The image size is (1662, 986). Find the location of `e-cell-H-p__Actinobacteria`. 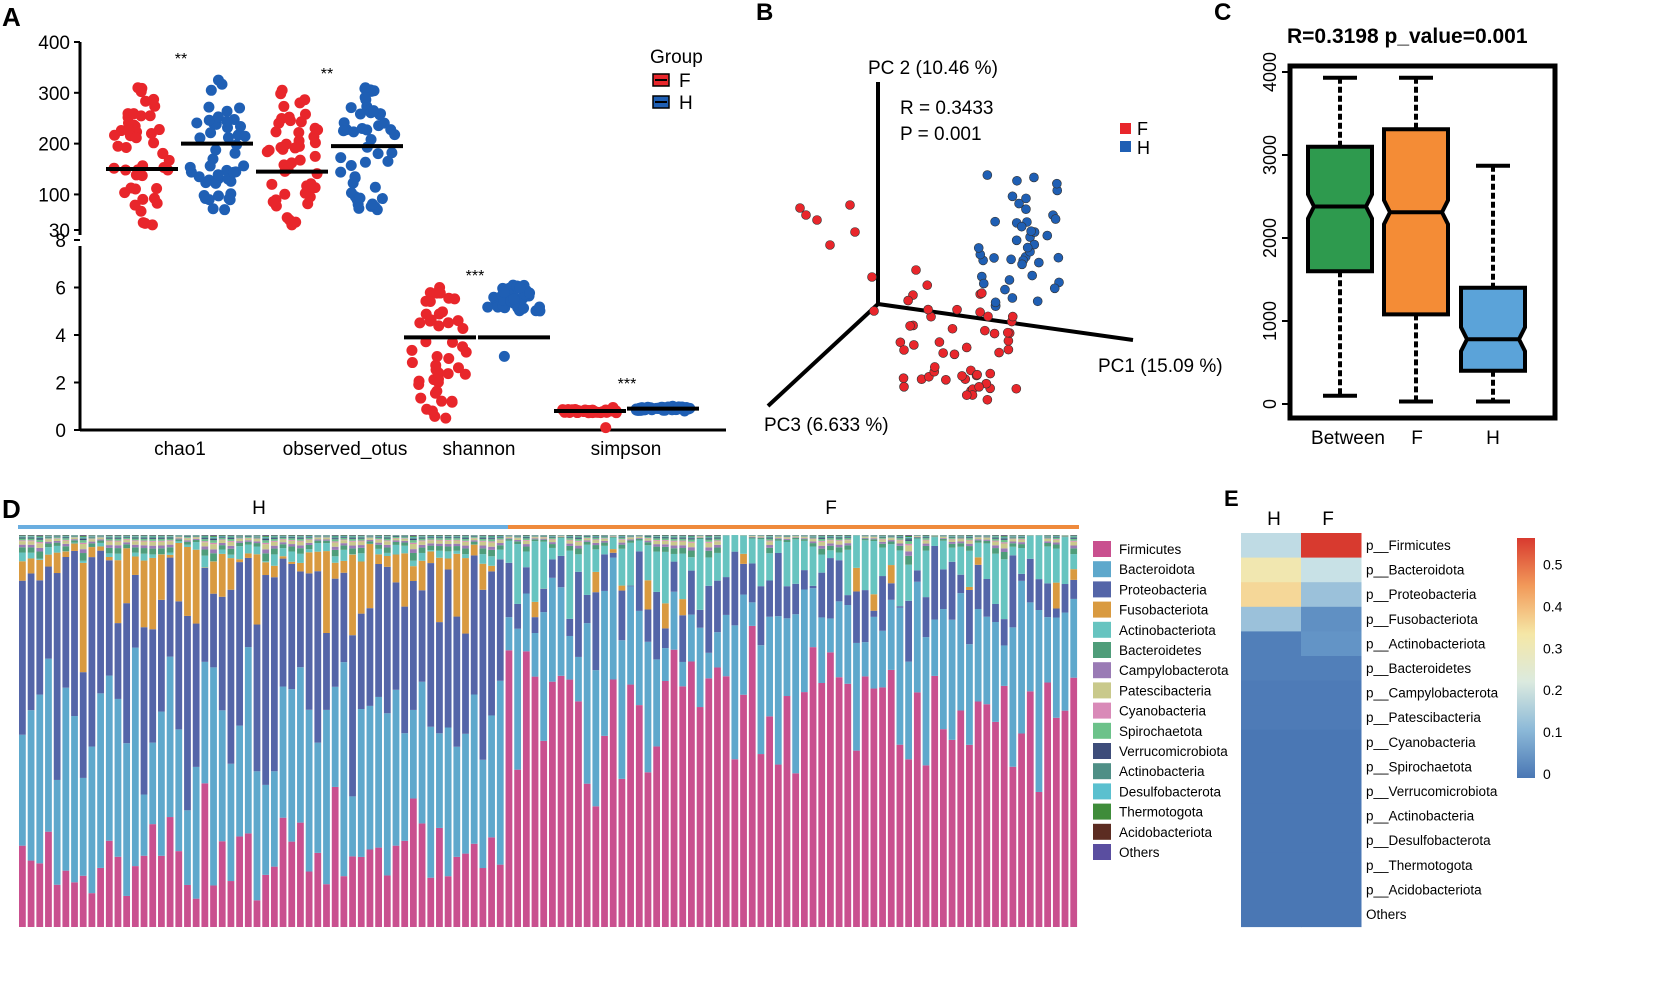

e-cell-H-p__Actinobacteria is located at coordinates (1271, 816).